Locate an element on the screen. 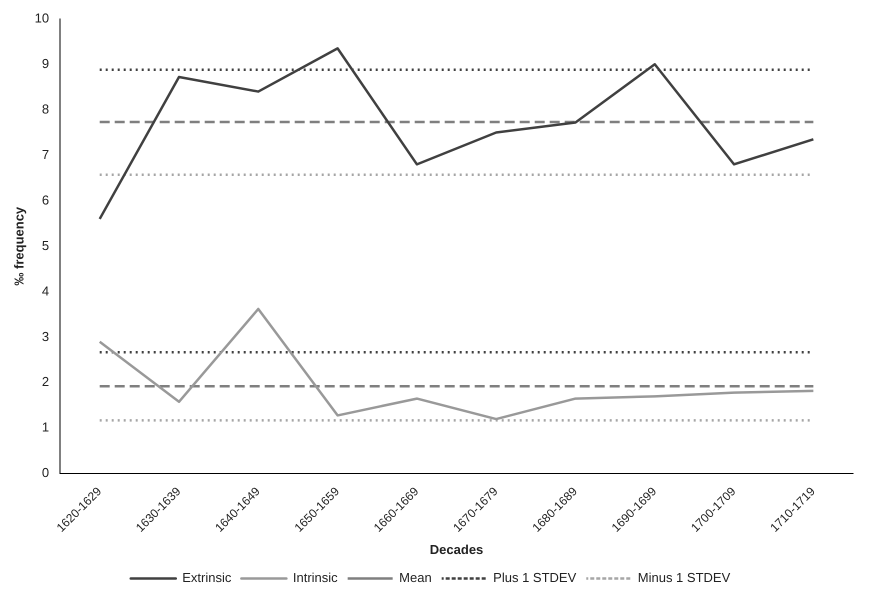  x-axis-title: Decades is located at coordinates (457, 549).